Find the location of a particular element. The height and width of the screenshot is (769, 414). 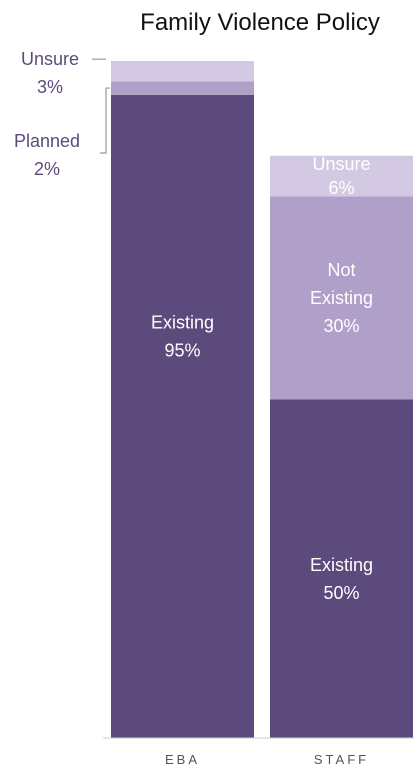

callout-label-eba-unsure: Unsure 3% is located at coordinates (50, 73).